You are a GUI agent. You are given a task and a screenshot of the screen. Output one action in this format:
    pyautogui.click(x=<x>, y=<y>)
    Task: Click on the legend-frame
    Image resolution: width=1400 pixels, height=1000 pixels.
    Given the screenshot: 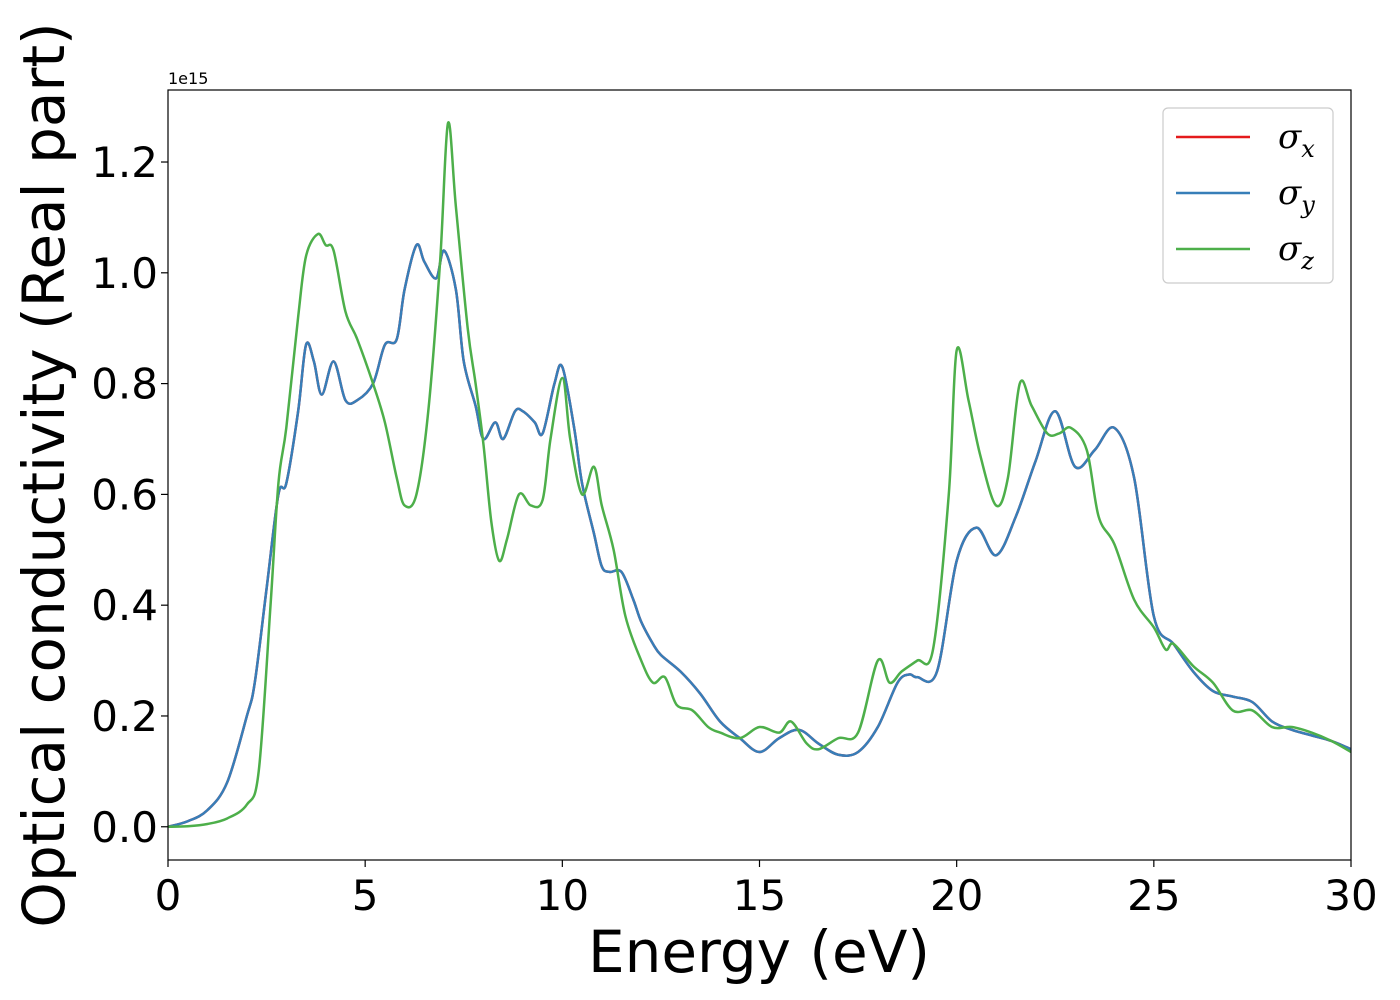 What is the action you would take?
    pyautogui.click(x=1248, y=195)
    